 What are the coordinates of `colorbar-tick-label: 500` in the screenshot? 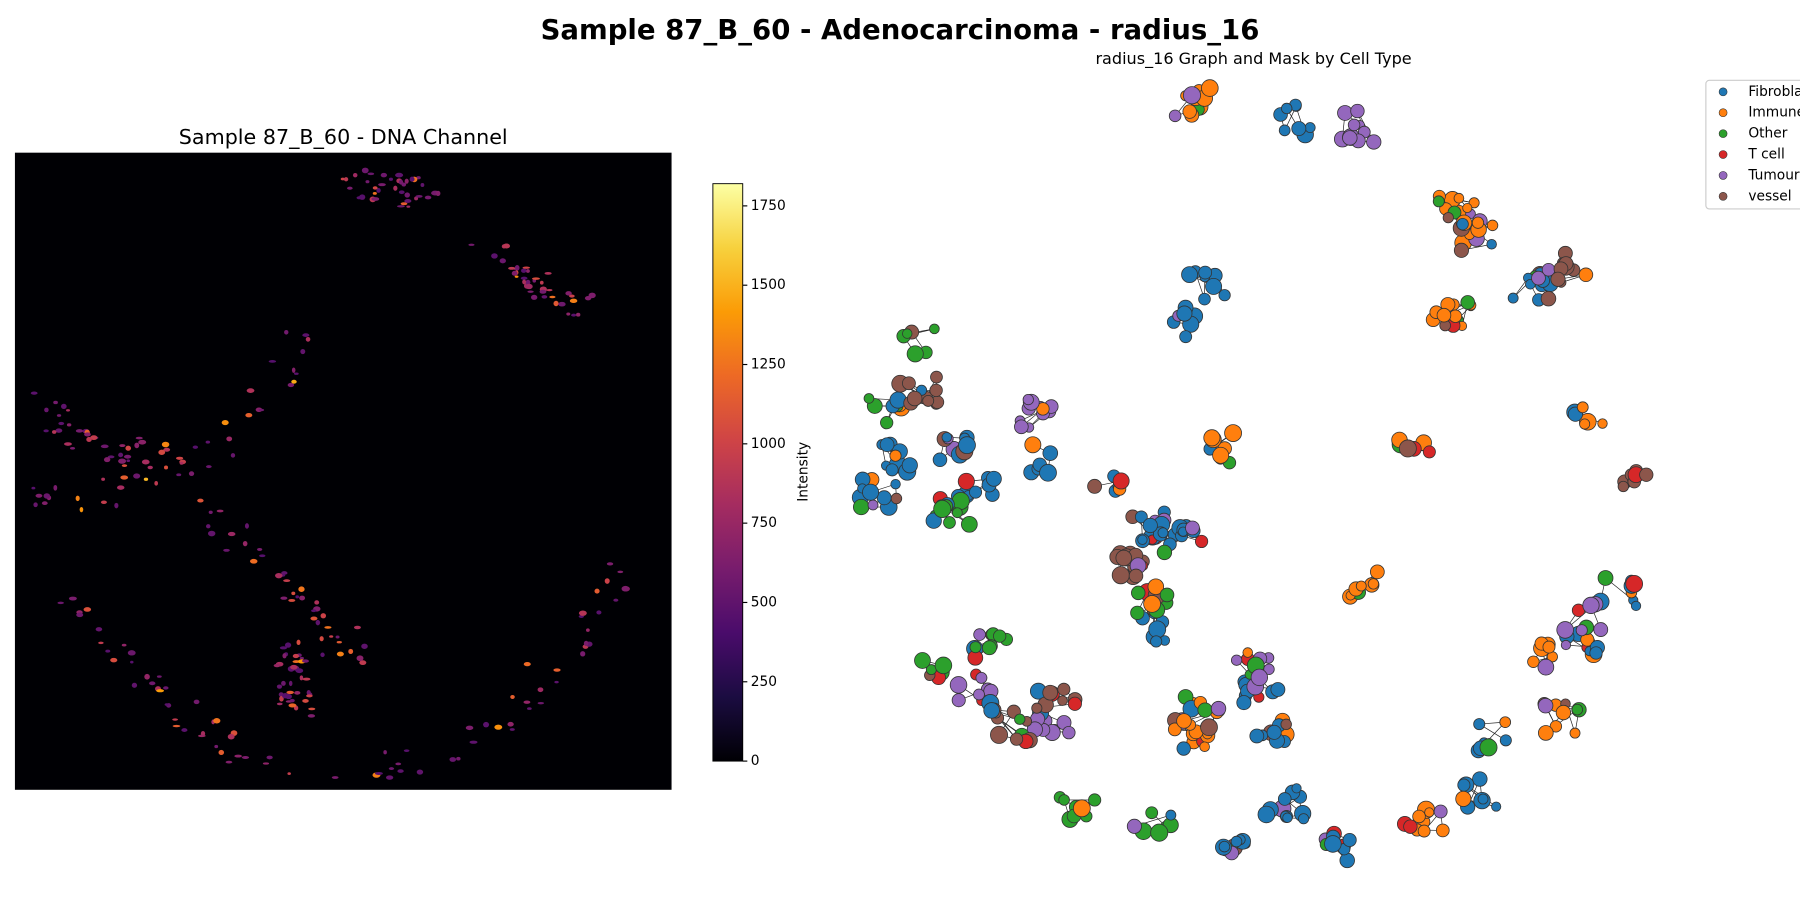 It's located at (764, 602).